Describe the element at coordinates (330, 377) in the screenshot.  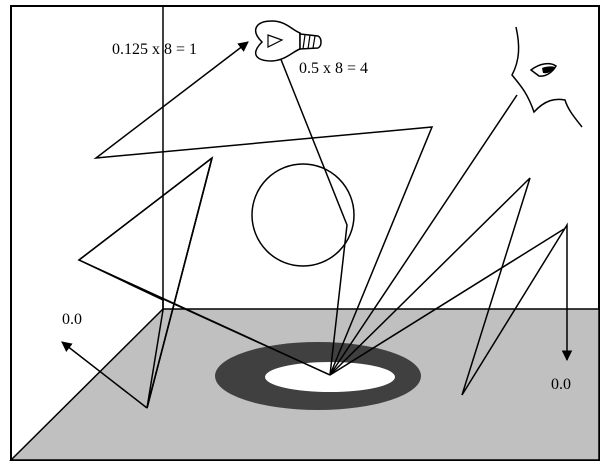
I see `floor-ring-hole` at that location.